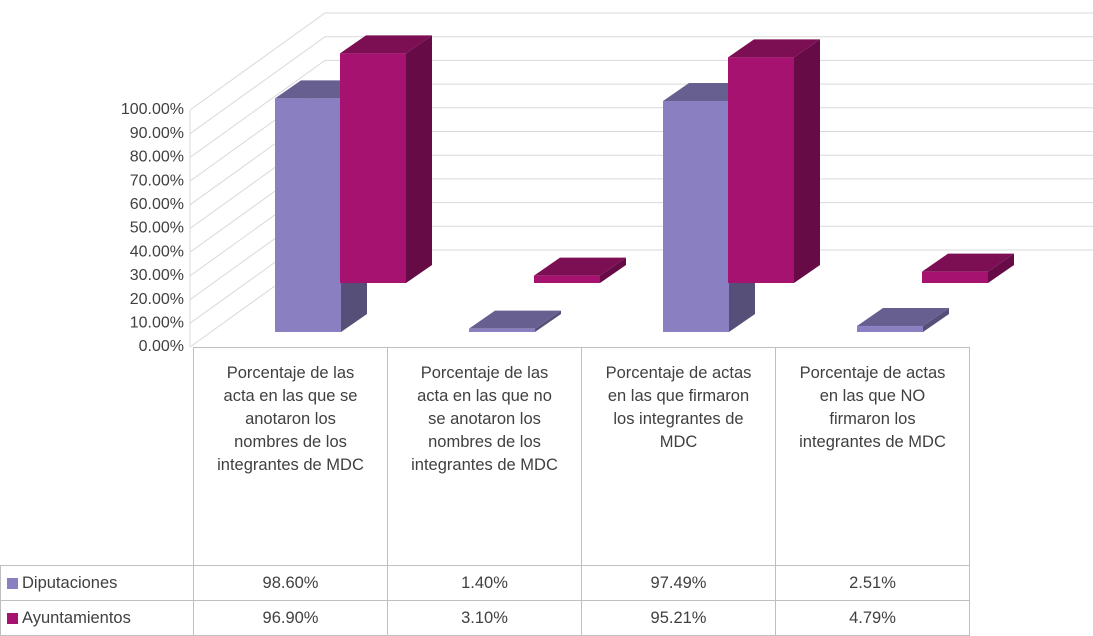 The image size is (1093, 636). Describe the element at coordinates (157, 323) in the screenshot. I see `y-tick-label: 10.00%` at that location.